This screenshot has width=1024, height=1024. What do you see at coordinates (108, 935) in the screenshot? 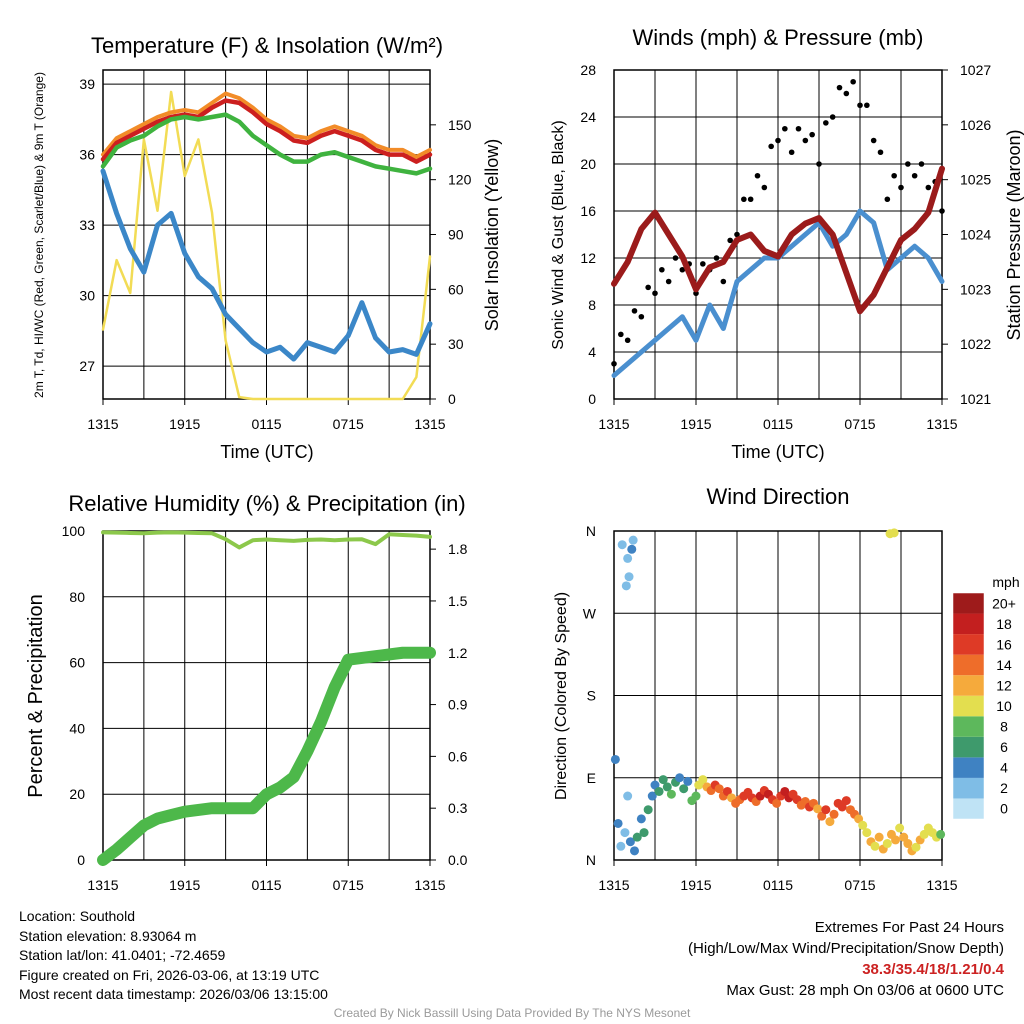
I see `station-elevation: Station elevation: 8.93064 m` at bounding box center [108, 935].